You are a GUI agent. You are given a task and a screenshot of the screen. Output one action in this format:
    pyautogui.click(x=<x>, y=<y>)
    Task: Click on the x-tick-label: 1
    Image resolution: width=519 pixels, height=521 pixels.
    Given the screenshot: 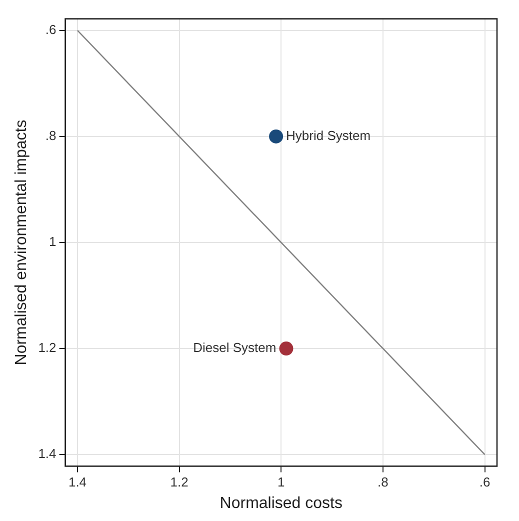 What is the action you would take?
    pyautogui.click(x=281, y=482)
    